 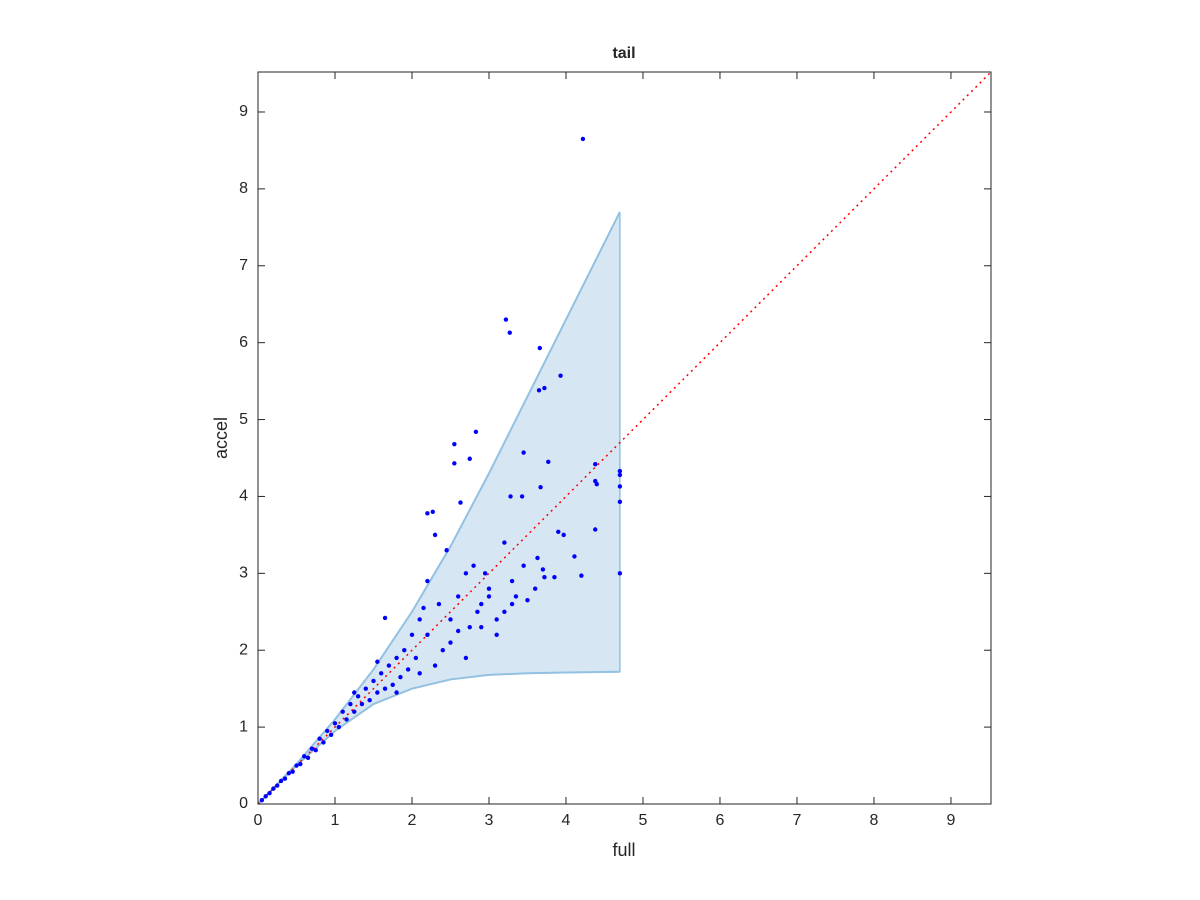 I want to click on band-lower, so click(x=438, y=737).